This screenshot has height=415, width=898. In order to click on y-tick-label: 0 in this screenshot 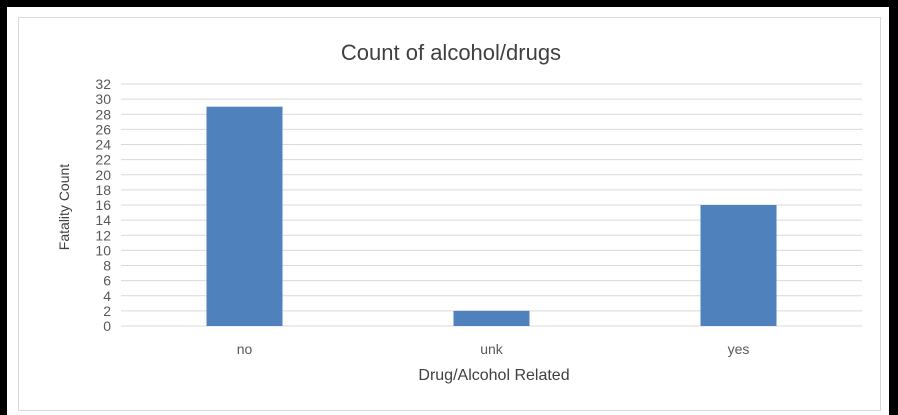, I will do `click(107, 326)`.